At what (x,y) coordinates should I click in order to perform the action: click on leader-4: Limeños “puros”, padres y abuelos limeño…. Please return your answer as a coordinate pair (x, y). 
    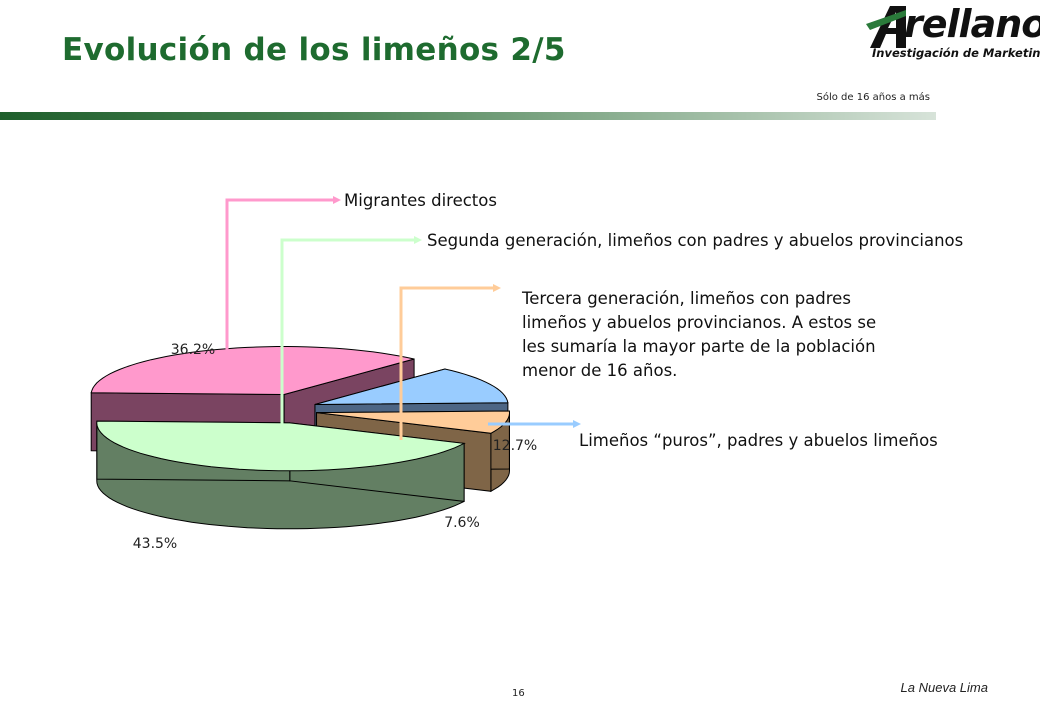
    Looking at the image, I should click on (713, 435).